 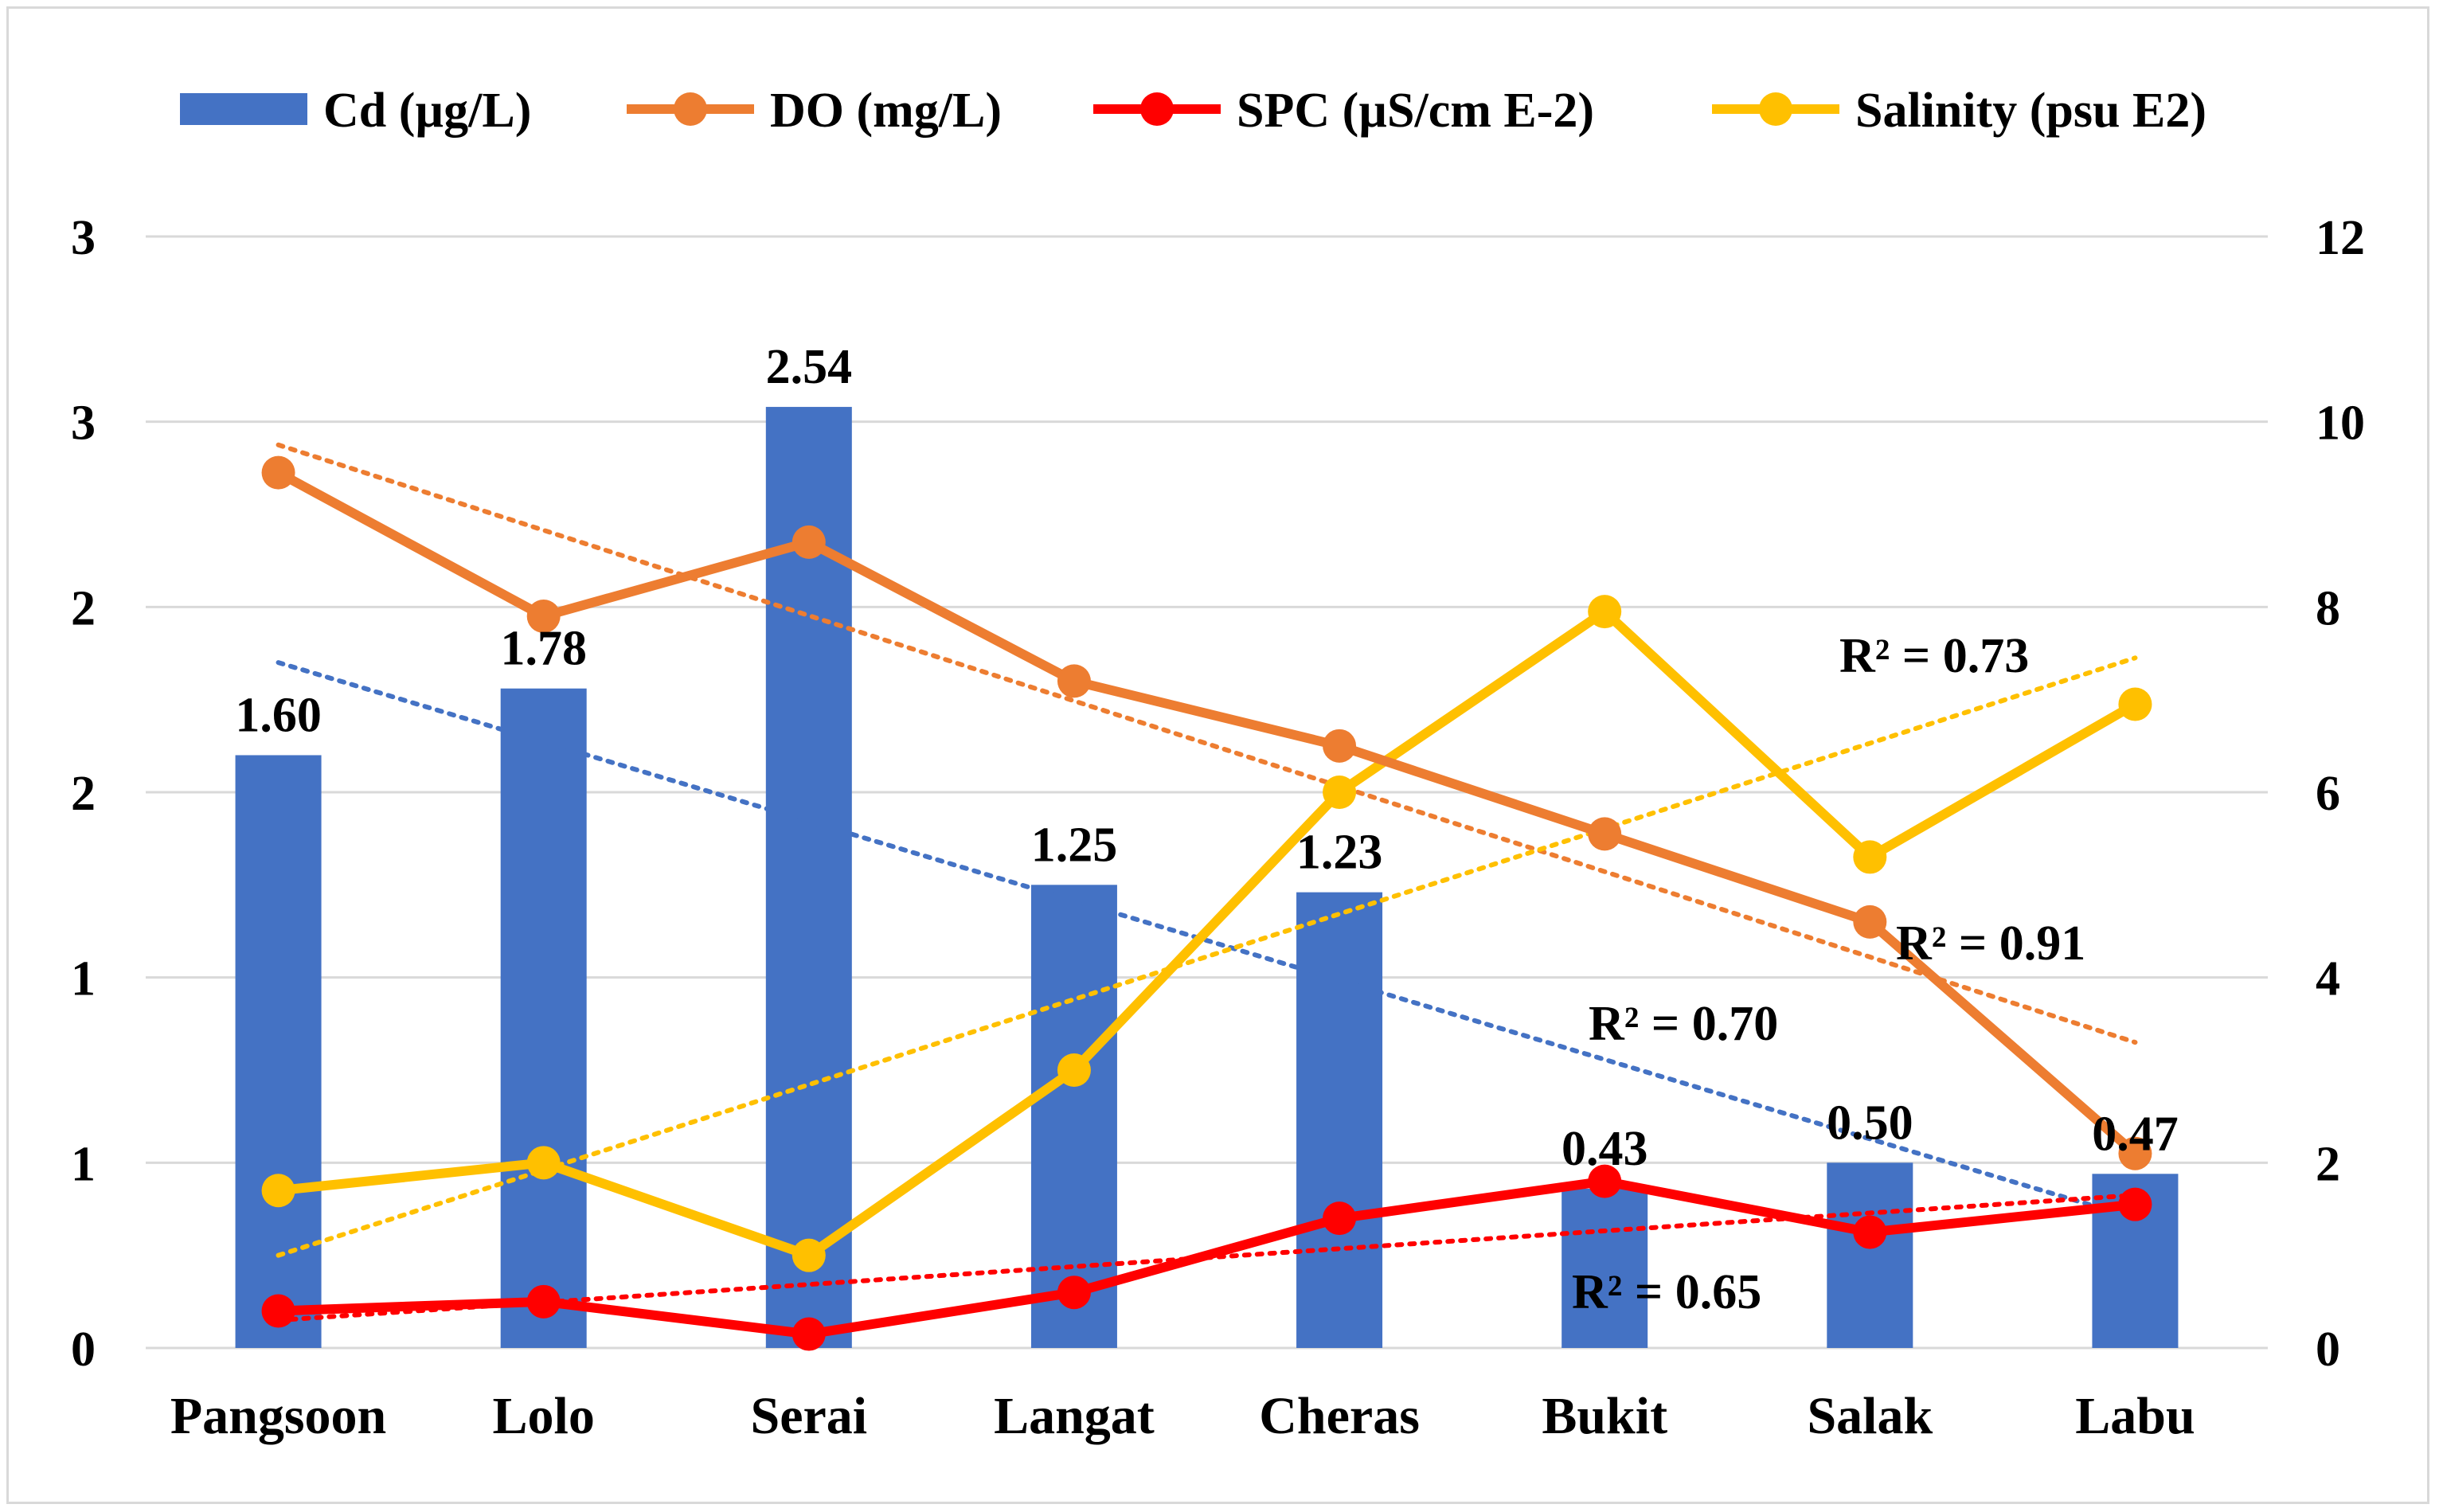 What do you see at coordinates (1339, 1416) in the screenshot?
I see `category-label-cheras: Cheras` at bounding box center [1339, 1416].